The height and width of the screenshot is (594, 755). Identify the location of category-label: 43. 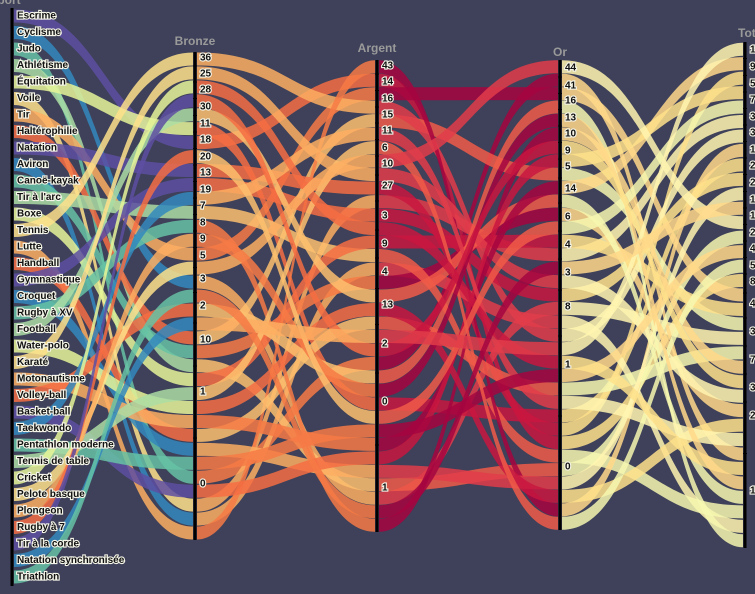
(388, 66).